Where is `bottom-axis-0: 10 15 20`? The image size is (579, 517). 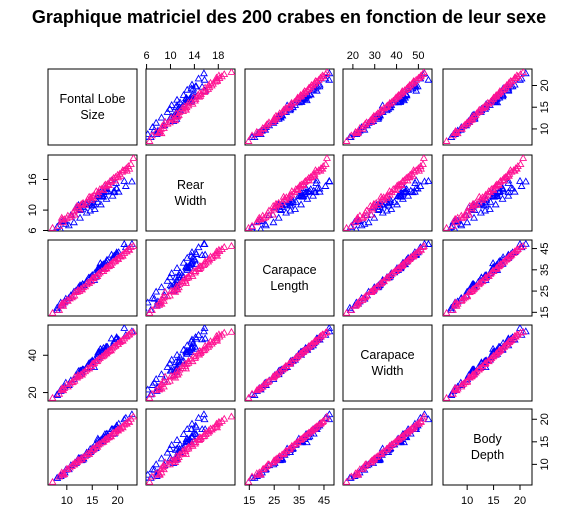 bottom-axis-0: 10 15 20 is located at coordinates (92, 495).